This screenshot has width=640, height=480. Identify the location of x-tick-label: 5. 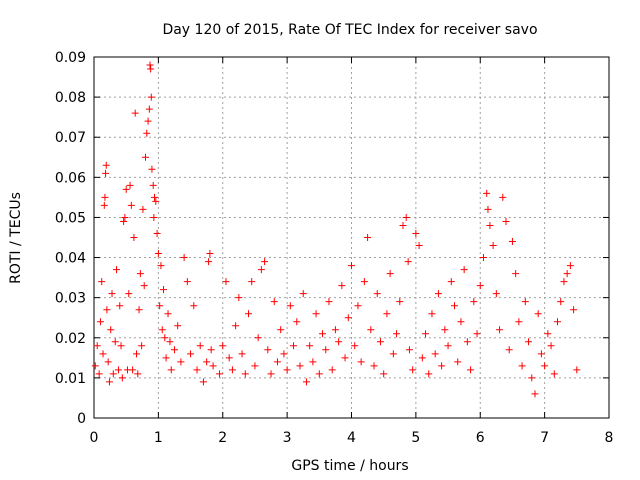
(415, 438).